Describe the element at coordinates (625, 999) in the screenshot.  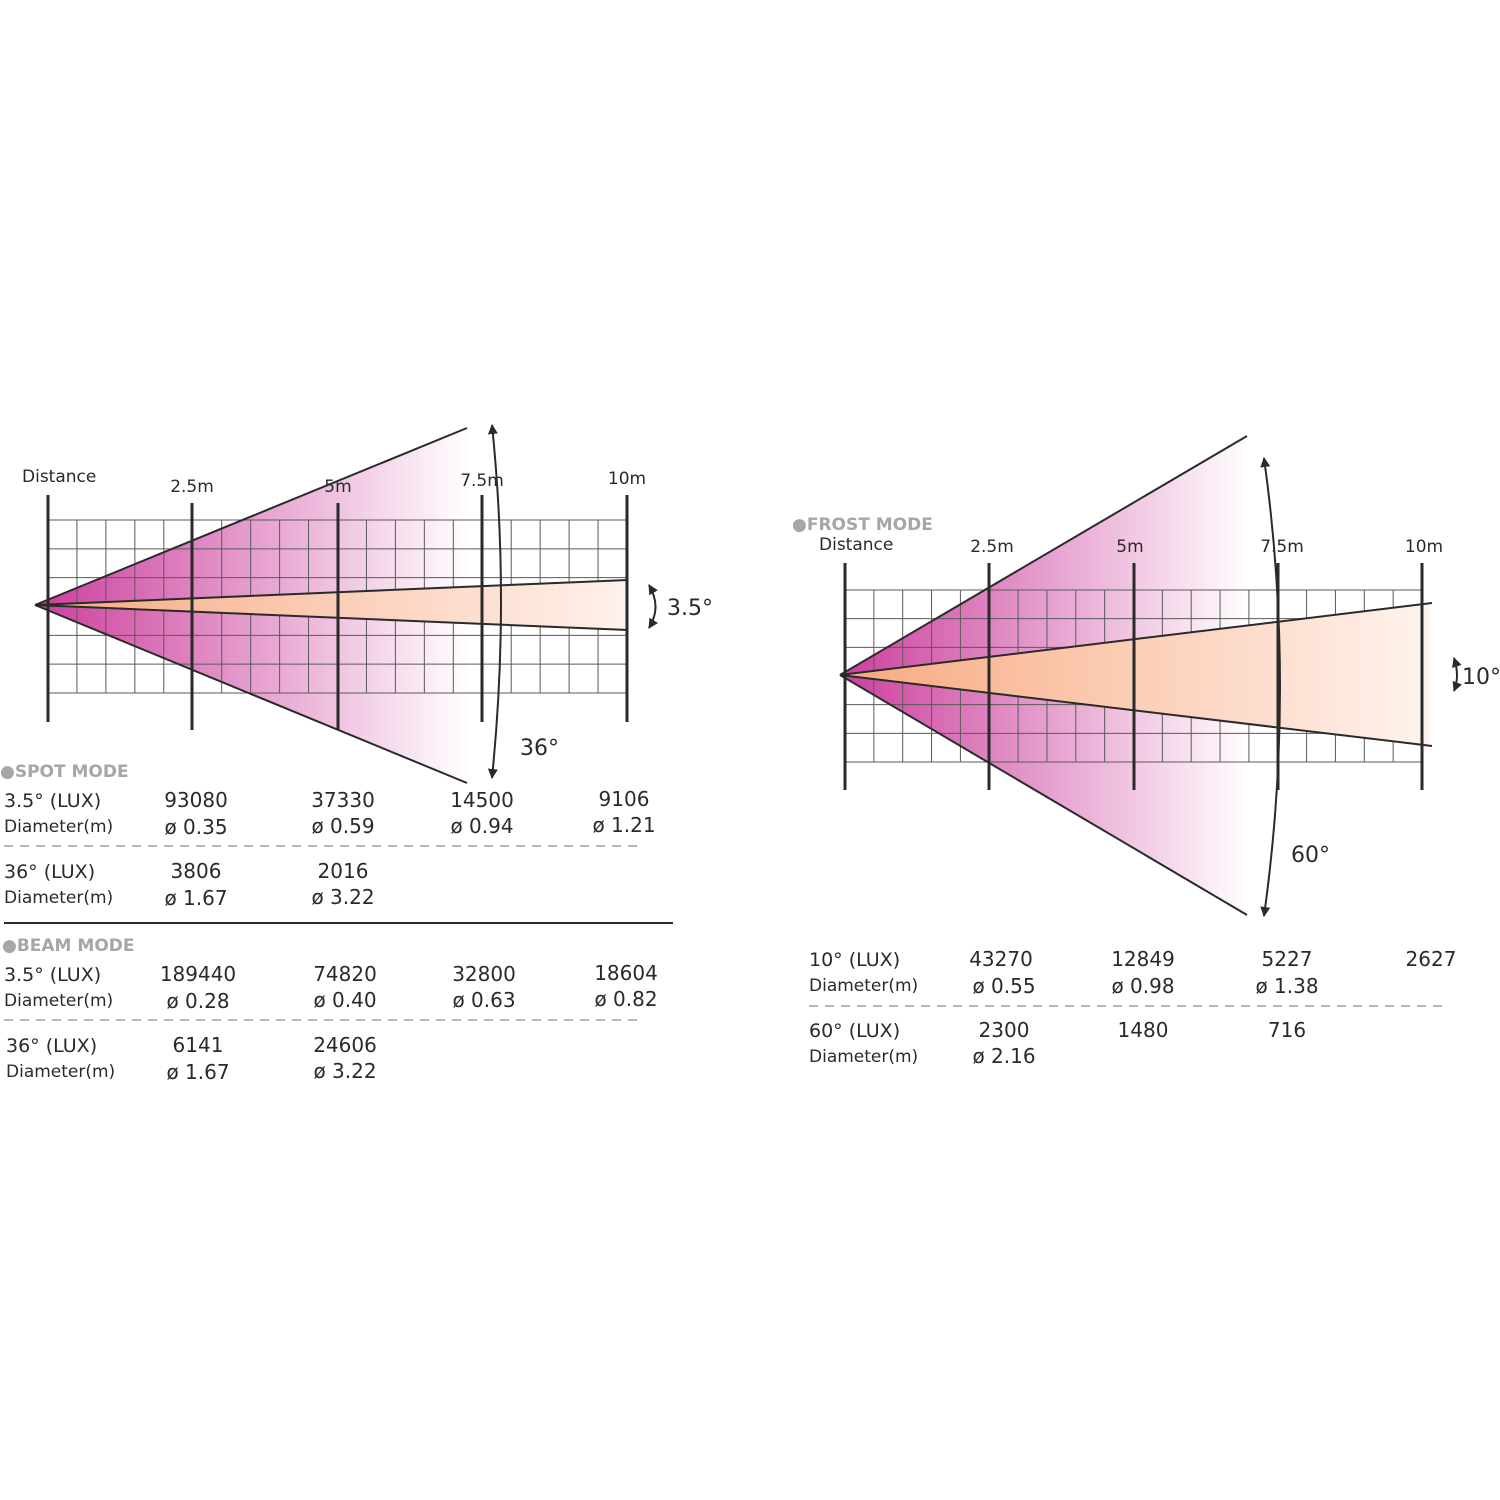
I see `beam-3-5-diameter-10m: ø 0.82` at that location.